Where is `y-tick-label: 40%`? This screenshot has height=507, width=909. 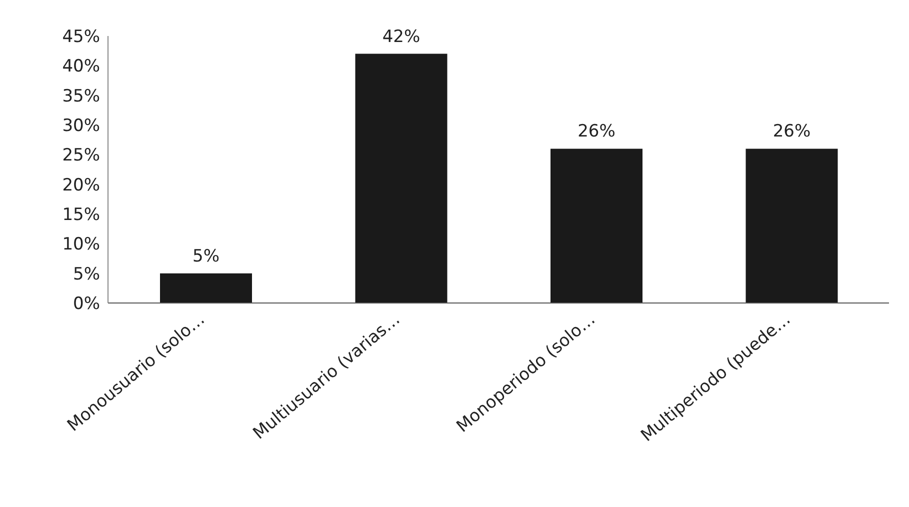
y-tick-label: 40% is located at coordinates (81, 66).